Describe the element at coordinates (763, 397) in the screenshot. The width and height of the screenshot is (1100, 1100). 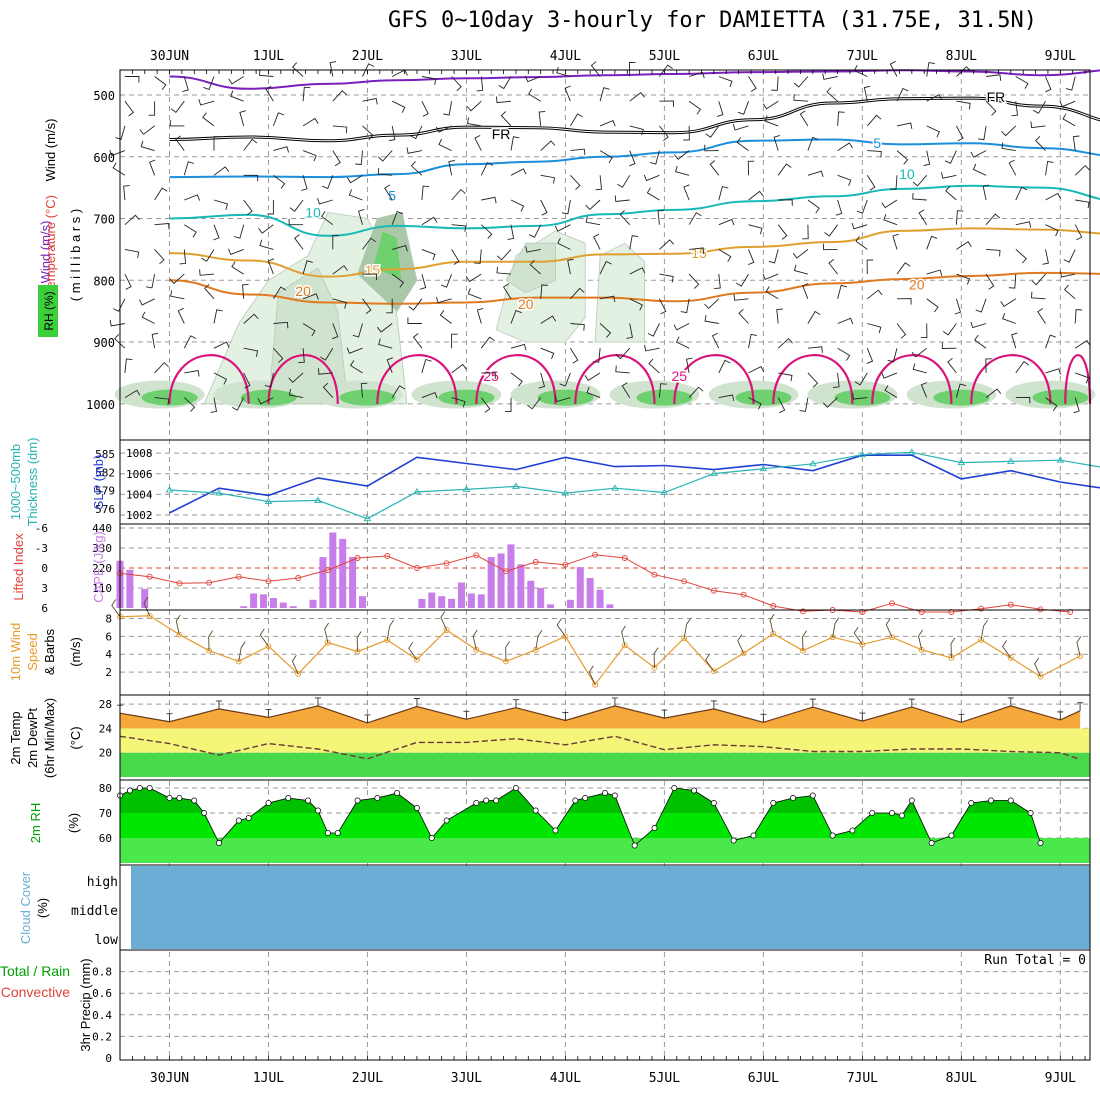
I see `surface-moist-core` at that location.